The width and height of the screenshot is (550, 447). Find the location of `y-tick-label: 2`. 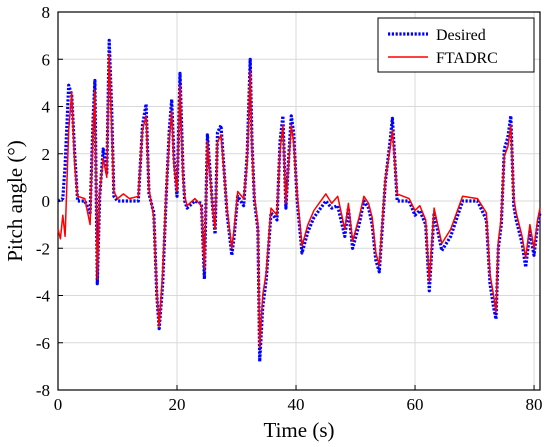

y-tick-label: 2 is located at coordinates (46, 154).